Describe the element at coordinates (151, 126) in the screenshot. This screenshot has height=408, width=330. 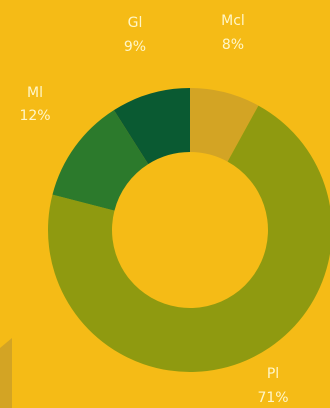
I see `slice-gl` at that location.